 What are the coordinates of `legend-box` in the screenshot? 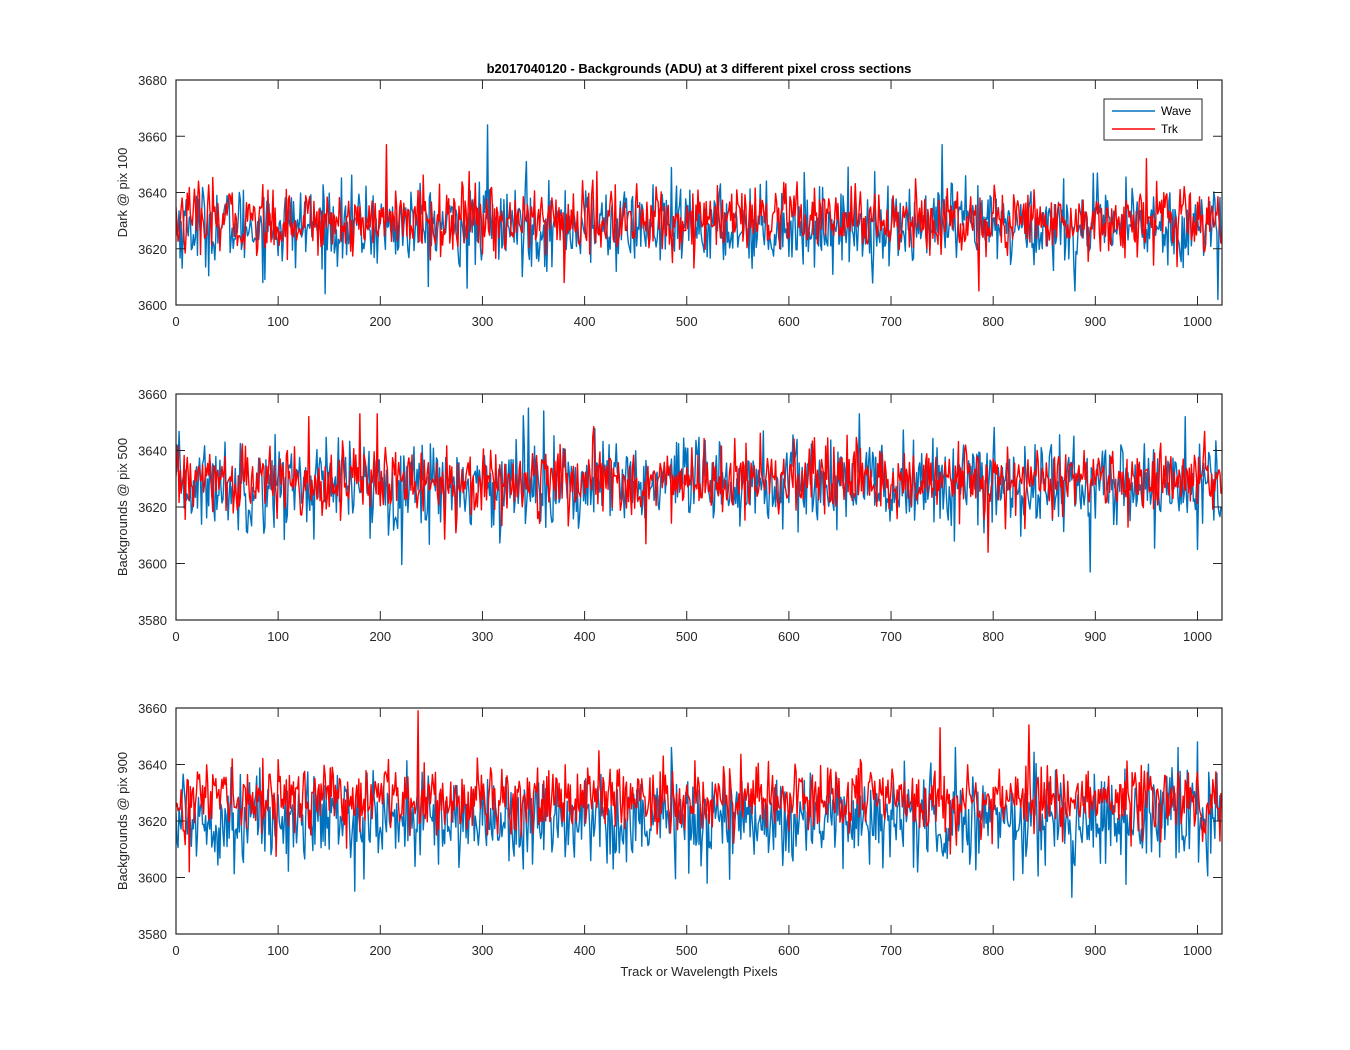 It's located at (1153, 119).